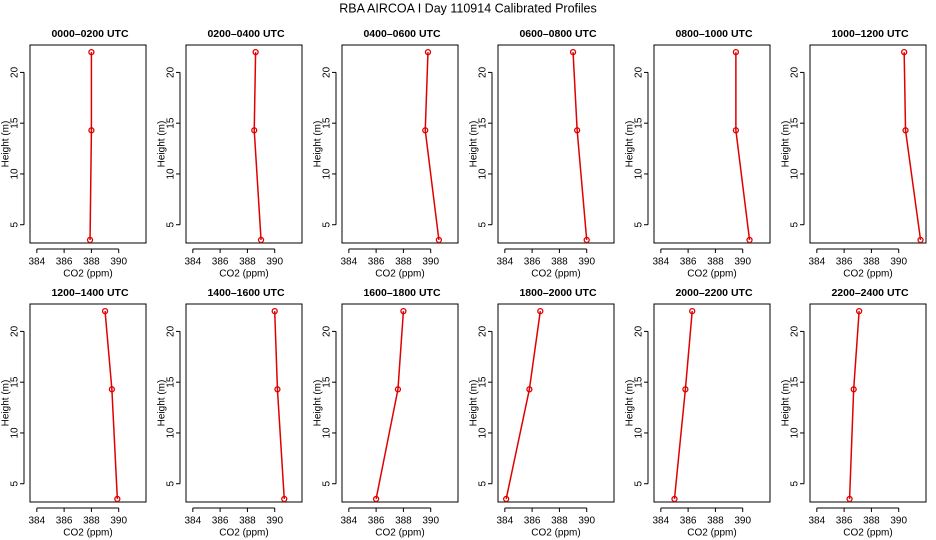 Image resolution: width=936 pixels, height=540 pixels. Describe the element at coordinates (89, 34) in the screenshot. I see `panel-title: 0000–0200 UTC` at that location.